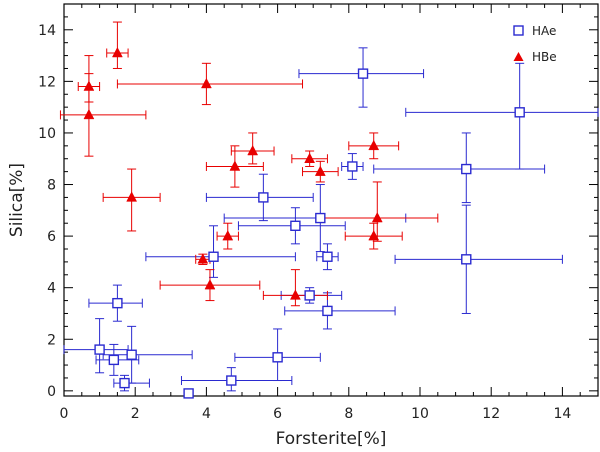  I want to click on x-tick-label: 6, so click(277, 414).